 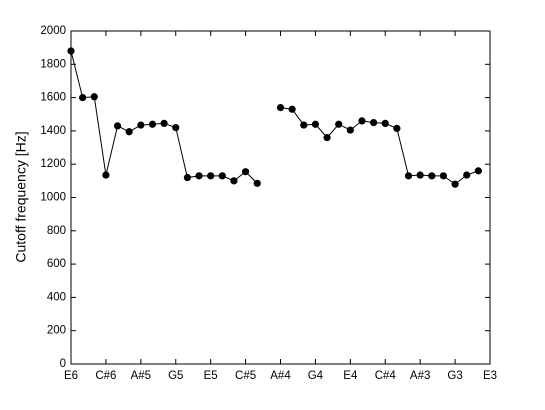 I want to click on x-tick-label: G4, so click(x=316, y=376).